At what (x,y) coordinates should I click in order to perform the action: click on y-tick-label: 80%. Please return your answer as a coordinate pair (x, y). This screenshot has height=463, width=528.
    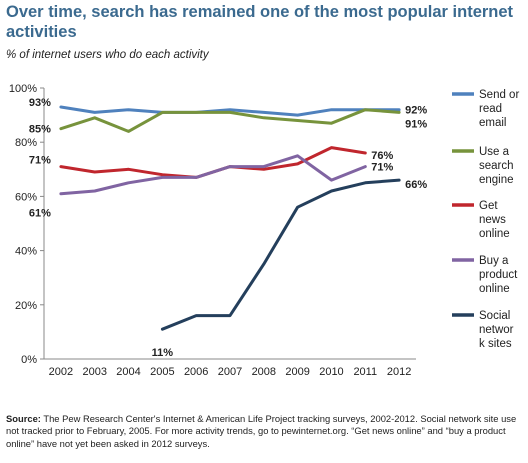
    Looking at the image, I should click on (26, 143).